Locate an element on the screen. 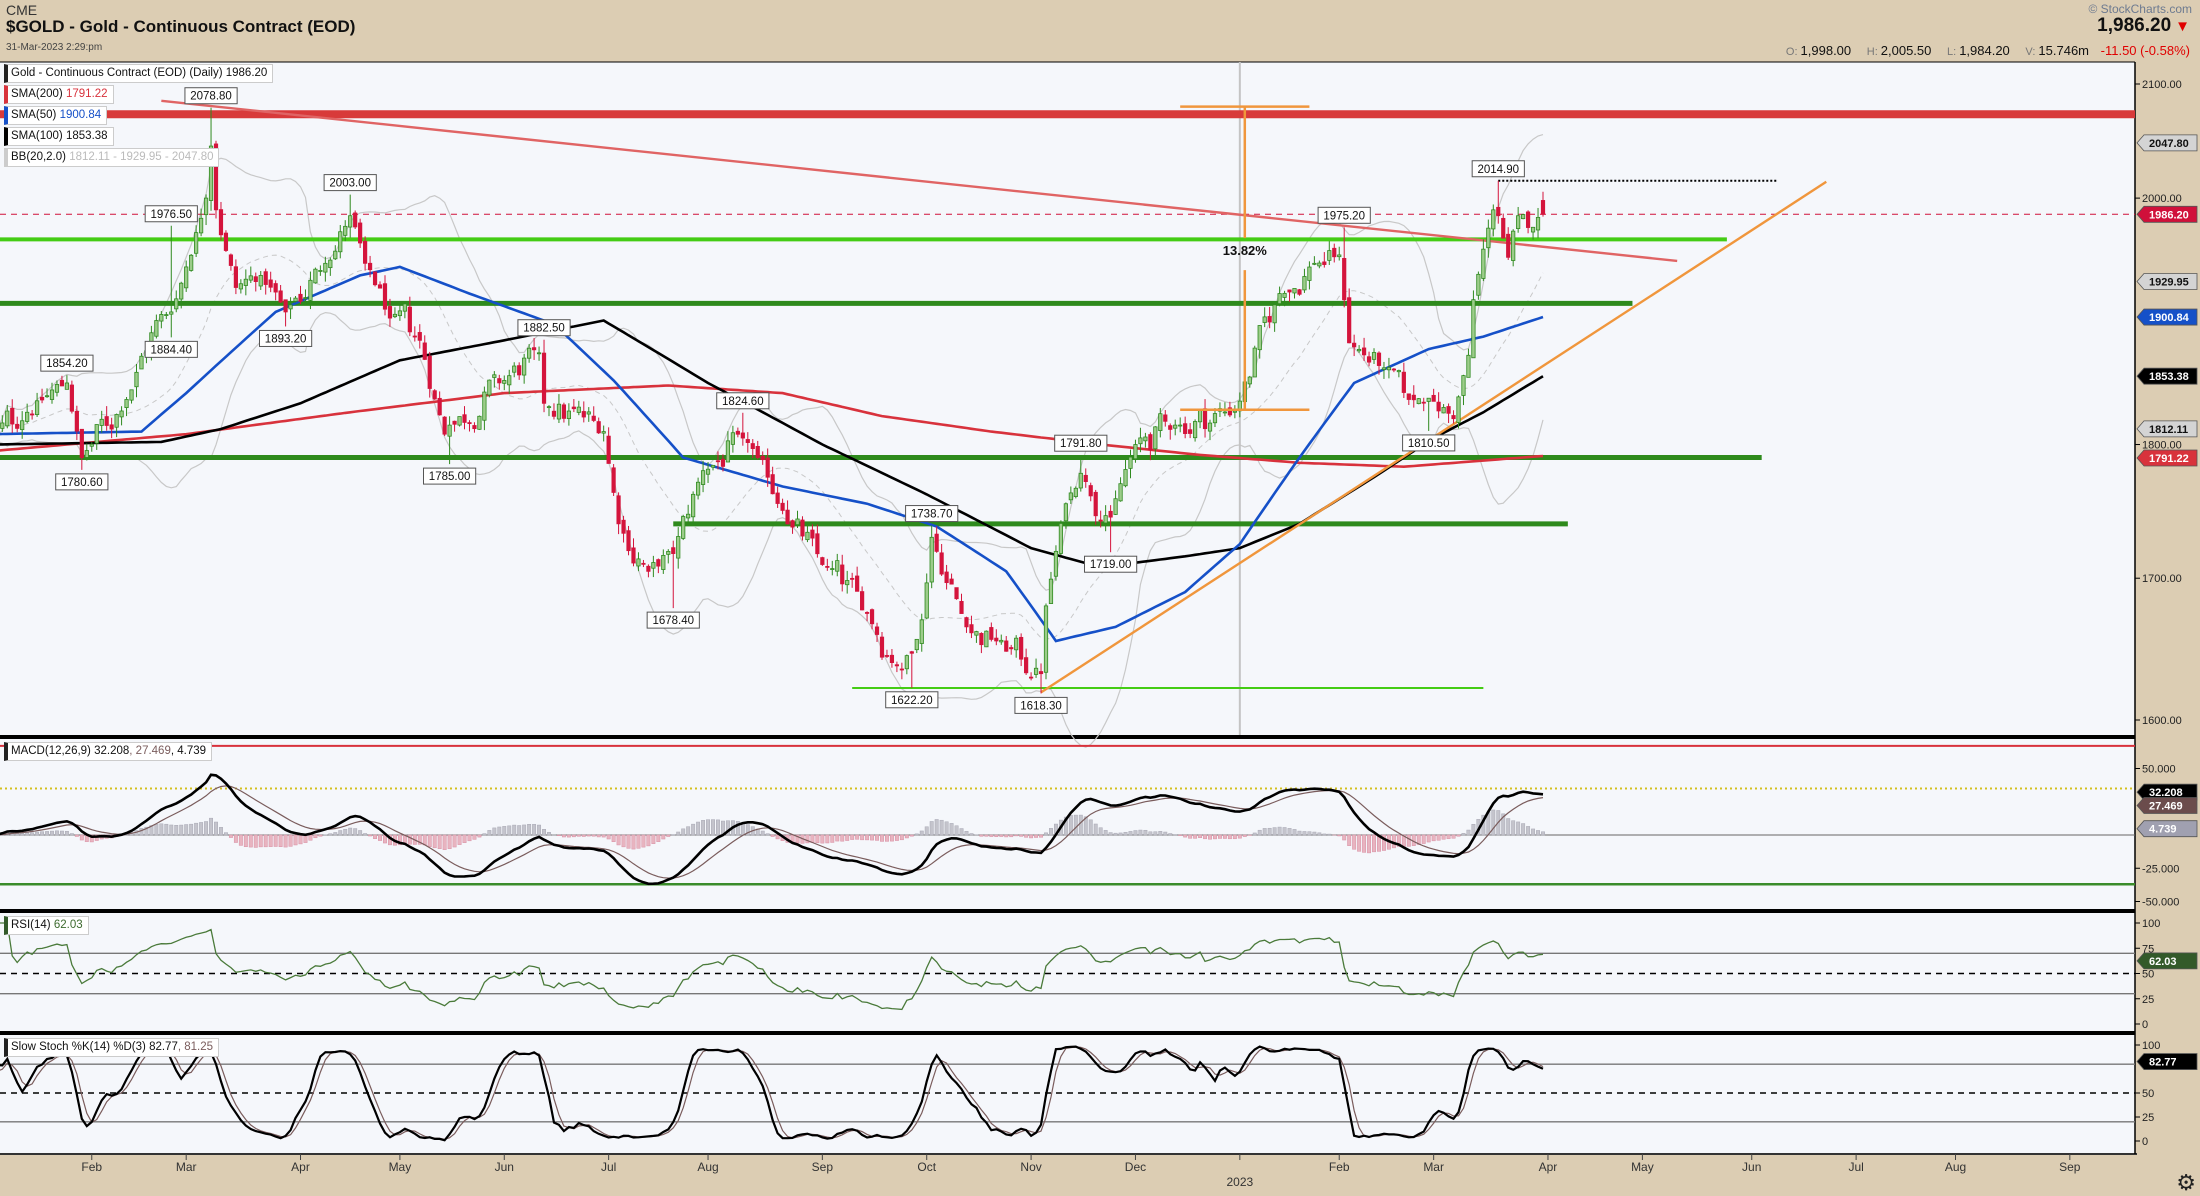  legend-macd: MACD(12,26,9) 32.208, 27.469, 4.739 is located at coordinates (108, 751).